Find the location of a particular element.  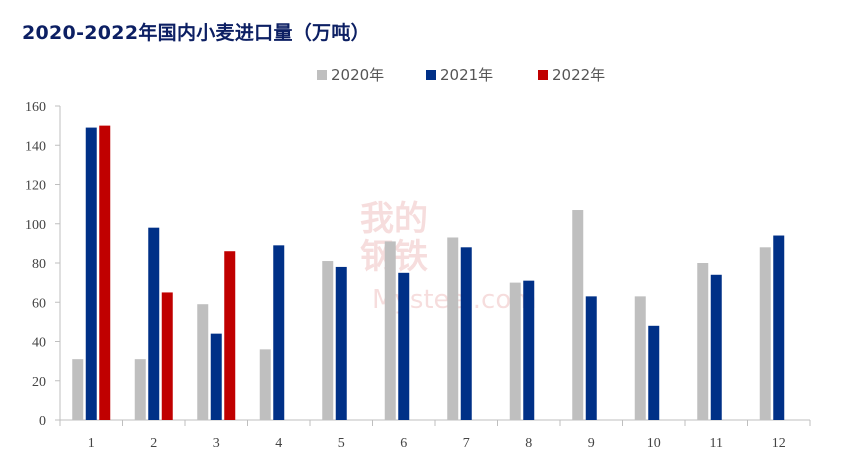

bar-2020年-10 is located at coordinates (640, 358).